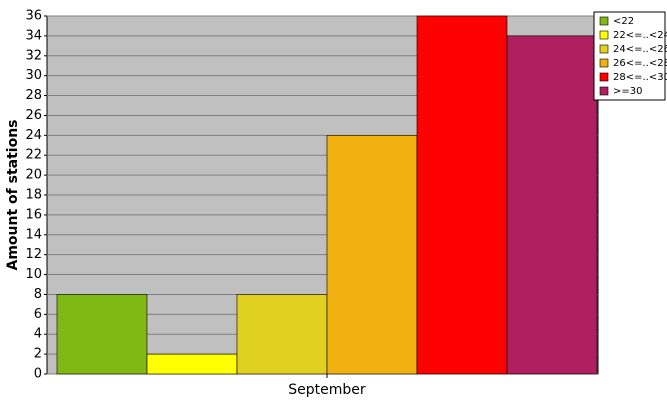  What do you see at coordinates (33, 155) in the screenshot?
I see `y-tick-label: 22` at bounding box center [33, 155].